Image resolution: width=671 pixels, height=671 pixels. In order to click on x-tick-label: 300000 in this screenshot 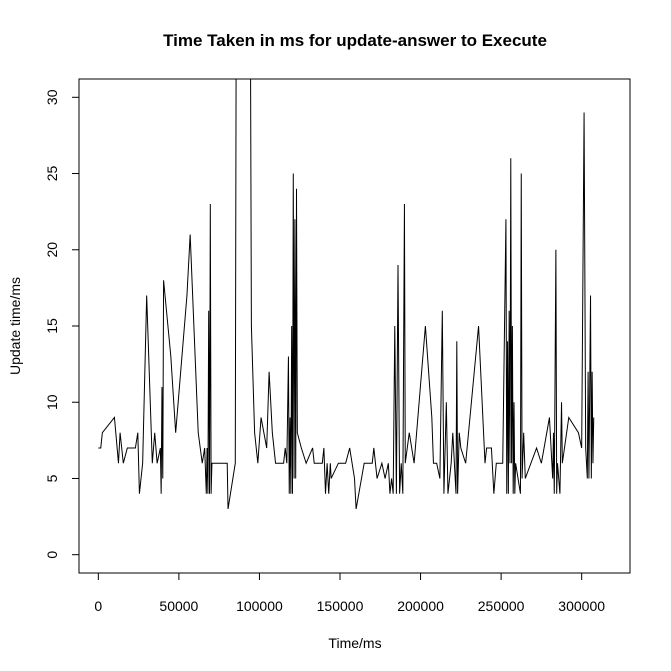, I will do `click(581, 606)`.